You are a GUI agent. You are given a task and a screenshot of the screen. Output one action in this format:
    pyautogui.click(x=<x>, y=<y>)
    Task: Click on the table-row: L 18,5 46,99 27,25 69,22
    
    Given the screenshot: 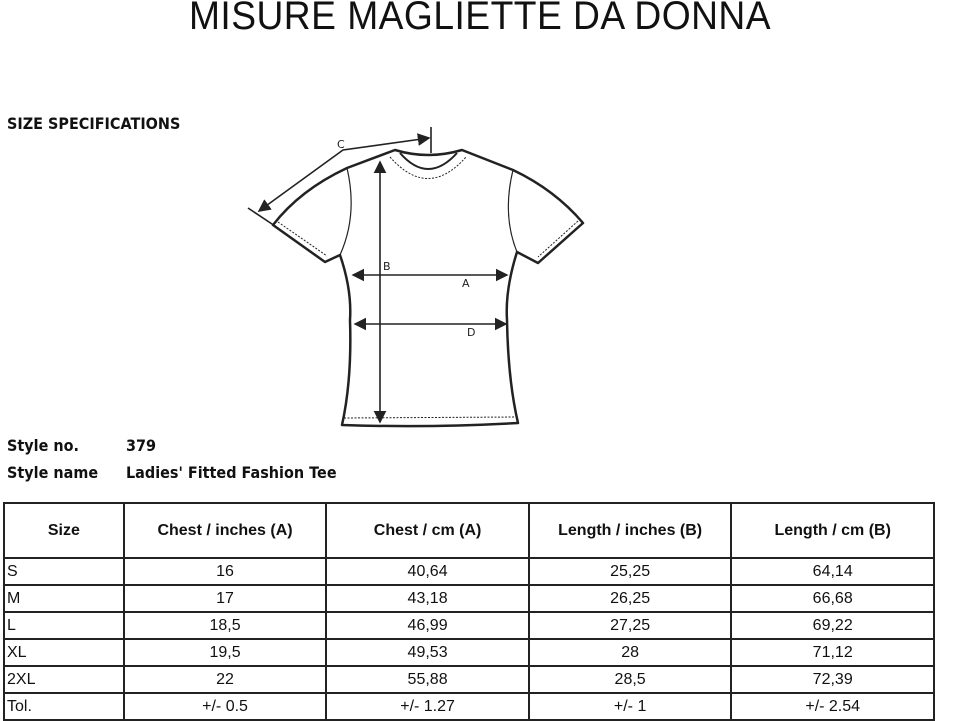 What is the action you would take?
    pyautogui.click(x=469, y=625)
    